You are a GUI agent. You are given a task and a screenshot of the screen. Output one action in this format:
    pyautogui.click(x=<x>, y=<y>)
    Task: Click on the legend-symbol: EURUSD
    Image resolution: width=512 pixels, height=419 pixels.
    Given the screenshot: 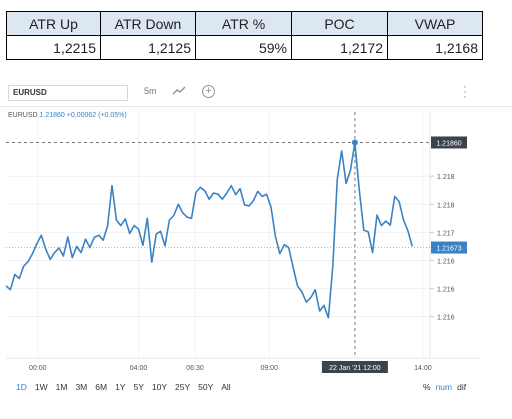 What is the action you would take?
    pyautogui.click(x=23, y=115)
    